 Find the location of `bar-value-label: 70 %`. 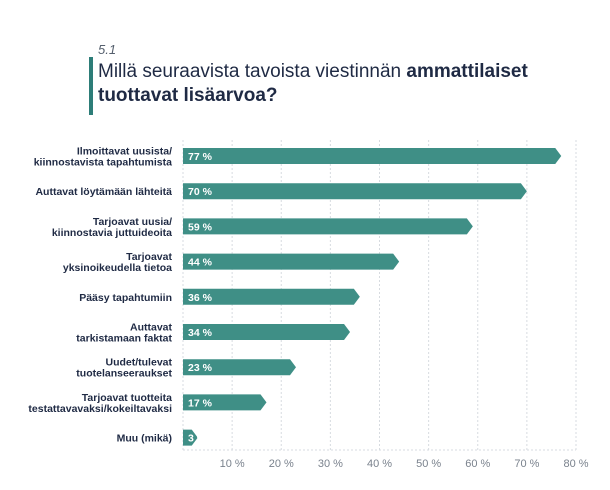

bar-value-label: 70 % is located at coordinates (200, 192).